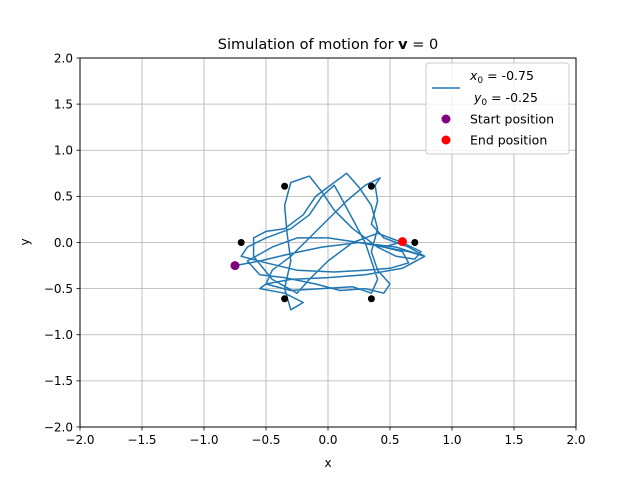 The width and height of the screenshot is (640, 480). I want to click on title-prefix: Simulation of motion for, so click(308, 45).